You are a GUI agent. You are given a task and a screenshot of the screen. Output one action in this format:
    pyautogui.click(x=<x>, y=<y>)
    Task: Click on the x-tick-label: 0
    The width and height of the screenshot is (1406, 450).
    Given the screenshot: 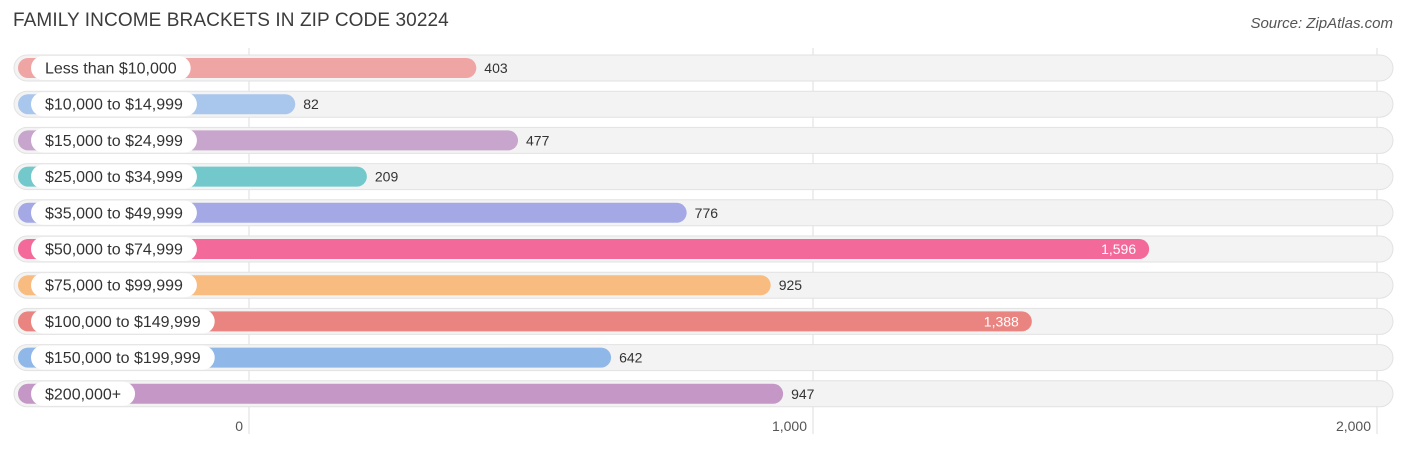 What is the action you would take?
    pyautogui.click(x=239, y=426)
    